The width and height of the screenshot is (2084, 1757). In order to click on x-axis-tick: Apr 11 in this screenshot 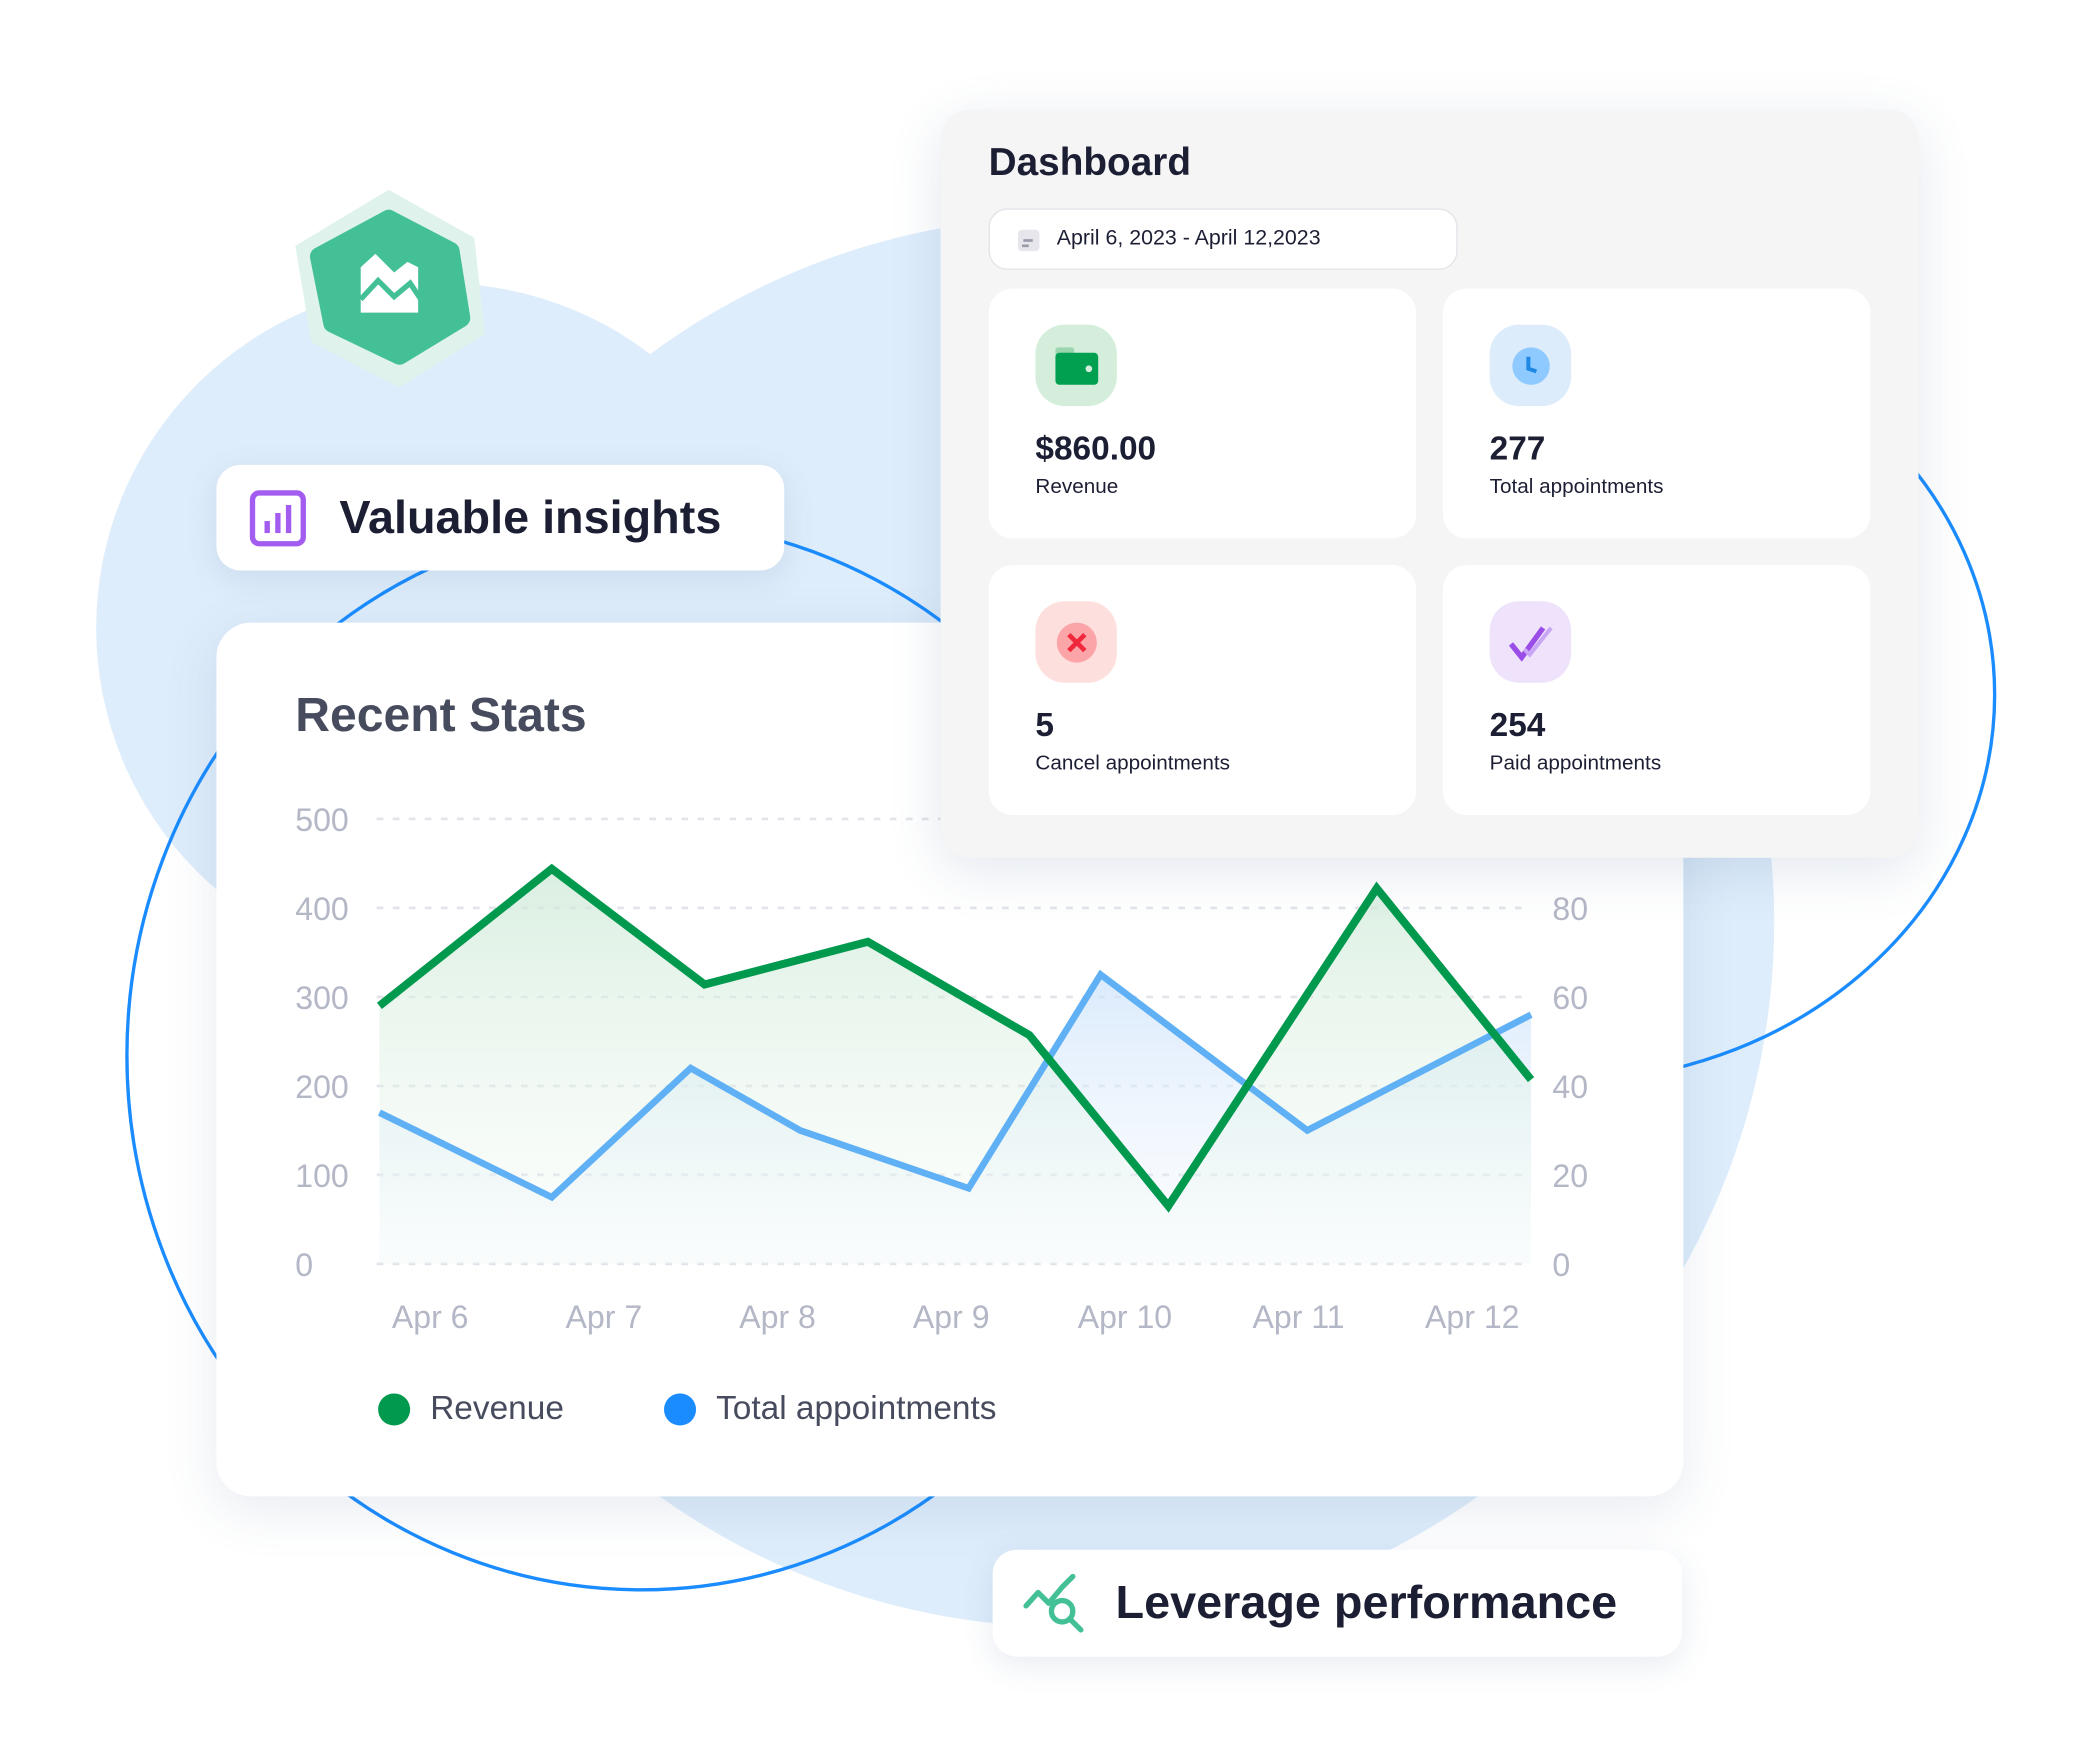, I will do `click(1299, 1317)`.